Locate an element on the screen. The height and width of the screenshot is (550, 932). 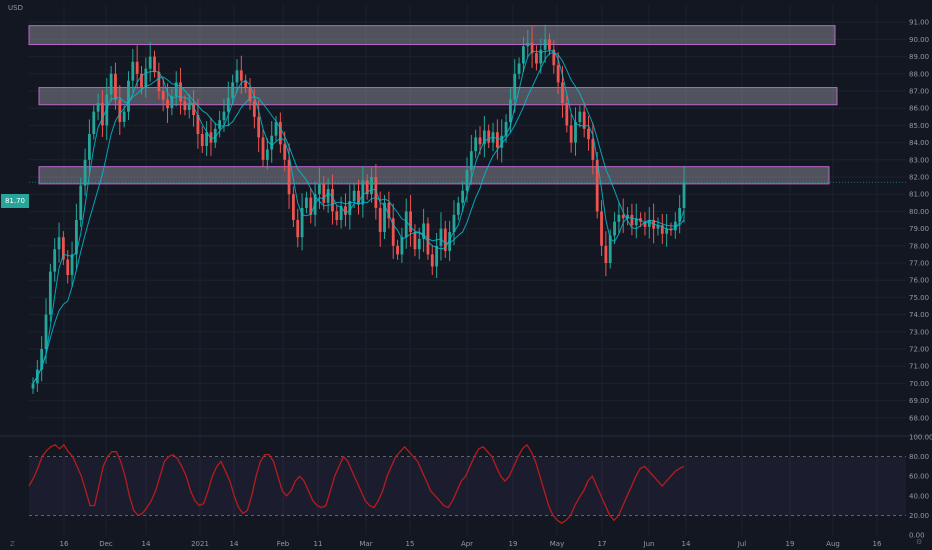
y-tick-label: 75.00 is located at coordinates (919, 298).